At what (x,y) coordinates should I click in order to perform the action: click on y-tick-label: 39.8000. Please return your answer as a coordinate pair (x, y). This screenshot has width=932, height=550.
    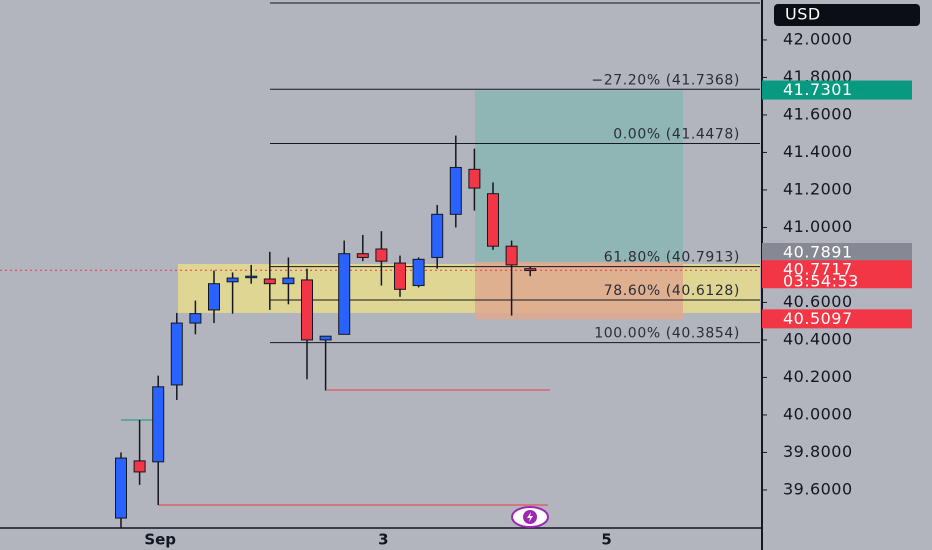
    Looking at the image, I should click on (818, 451).